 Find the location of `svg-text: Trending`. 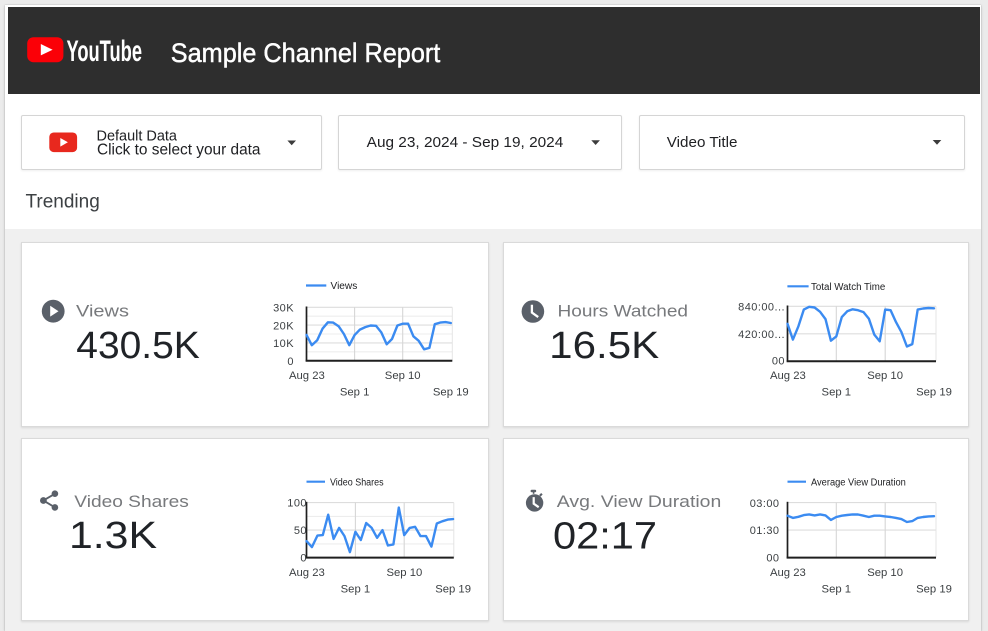

svg-text: Trending is located at coordinates (63, 201).